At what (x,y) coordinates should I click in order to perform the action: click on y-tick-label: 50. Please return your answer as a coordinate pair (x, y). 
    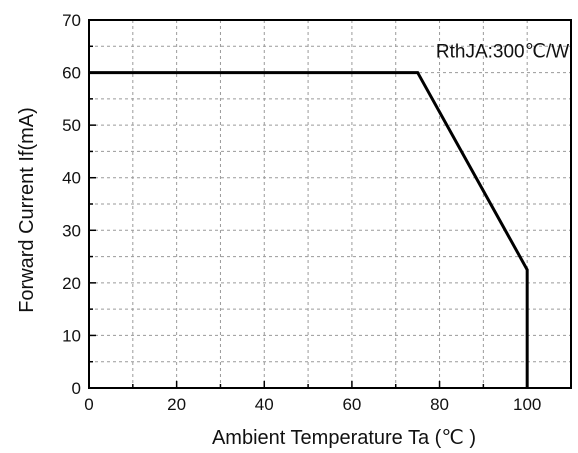
    Looking at the image, I should click on (71, 125).